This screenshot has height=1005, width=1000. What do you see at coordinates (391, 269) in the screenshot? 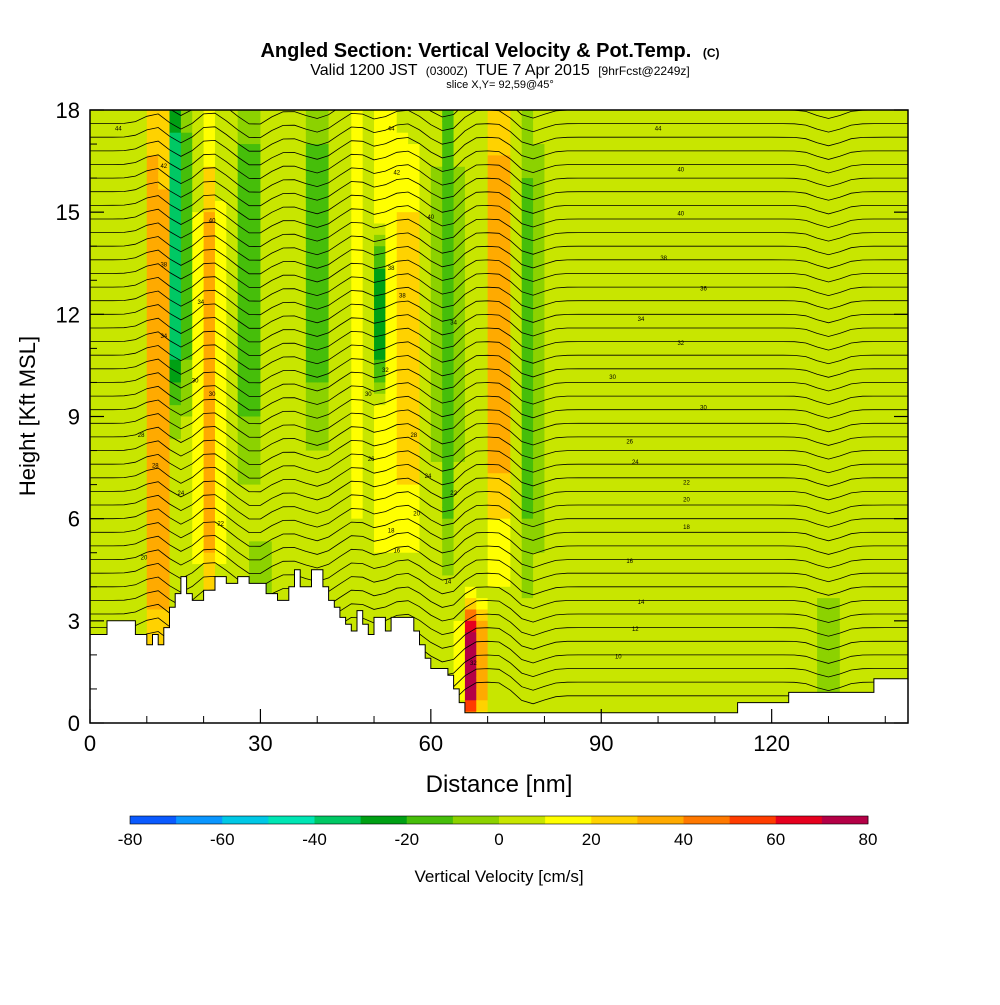
I see `contour-label: 38` at bounding box center [391, 269].